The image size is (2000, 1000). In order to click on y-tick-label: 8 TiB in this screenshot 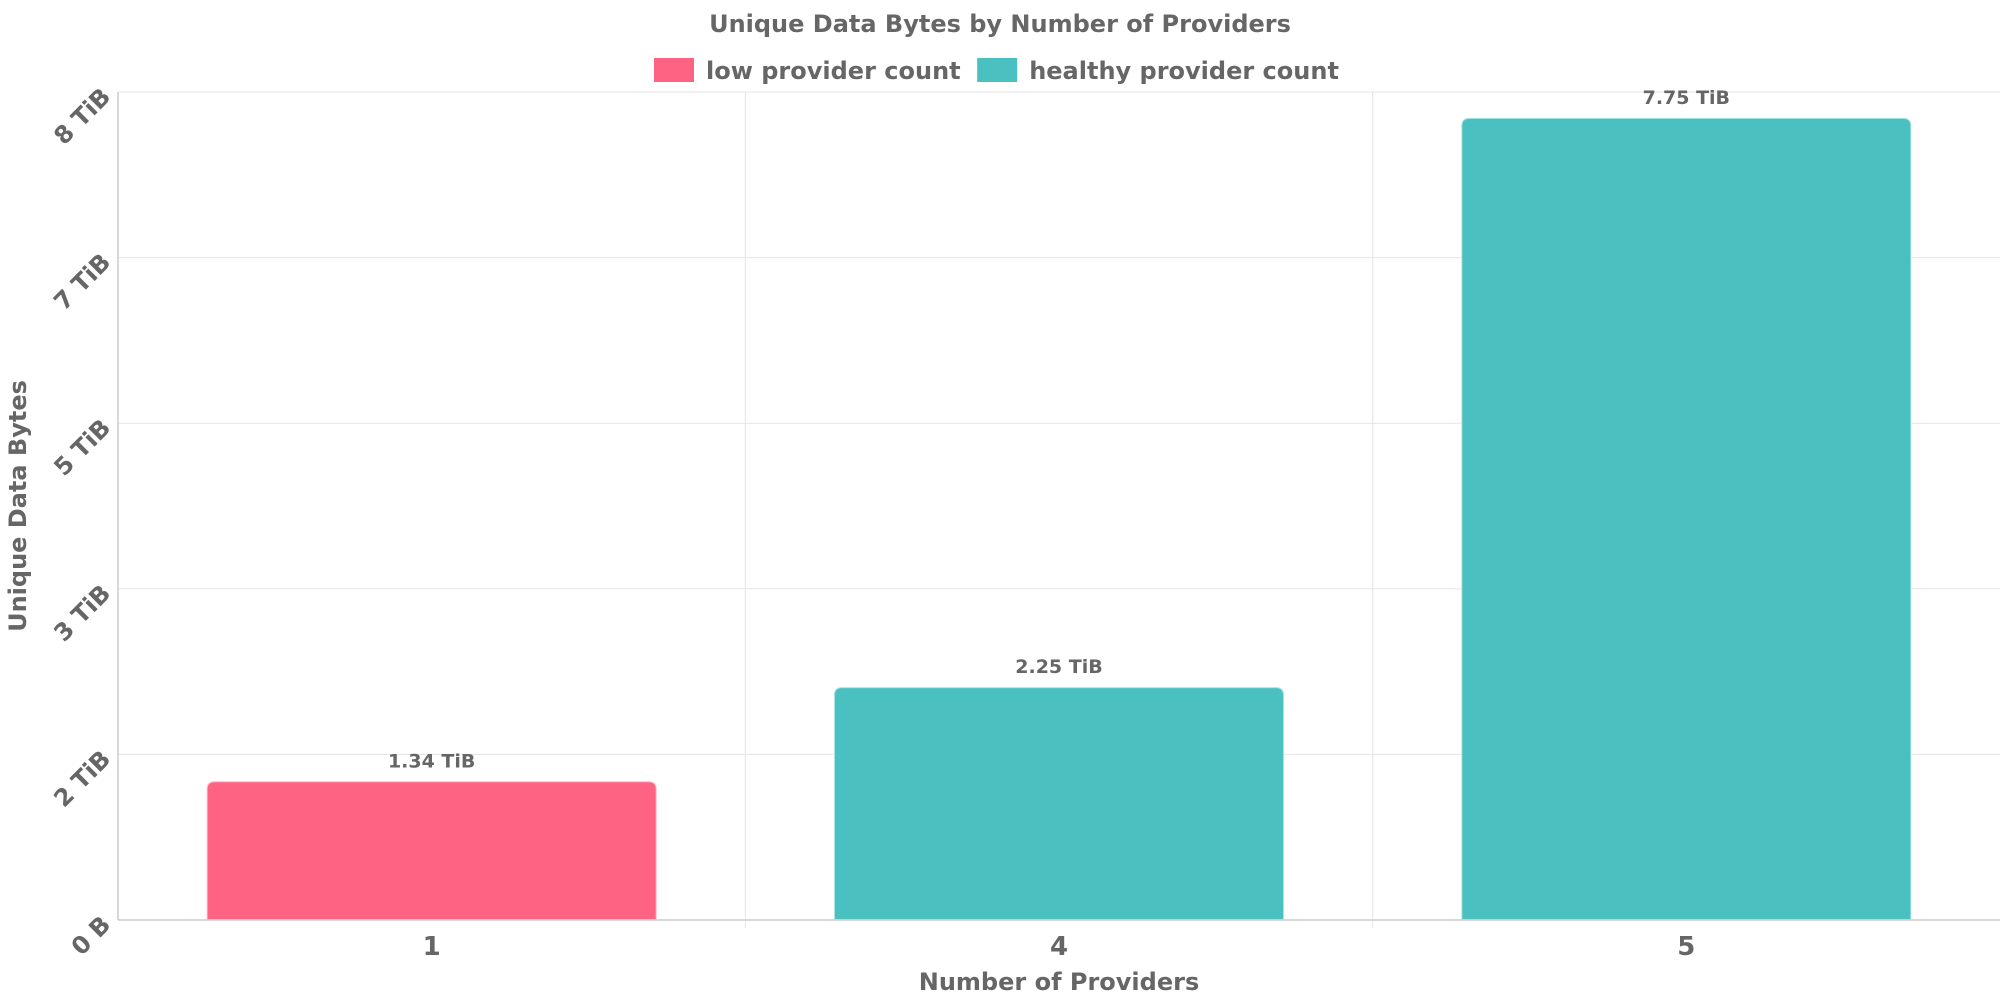, I will do `click(82, 116)`.